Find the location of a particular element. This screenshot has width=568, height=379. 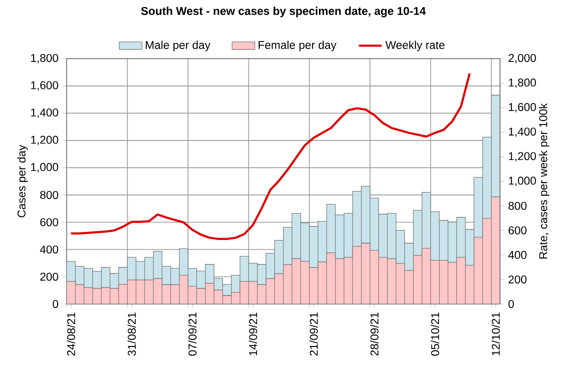

x-tick-label: 28/09/21 is located at coordinates (374, 334).